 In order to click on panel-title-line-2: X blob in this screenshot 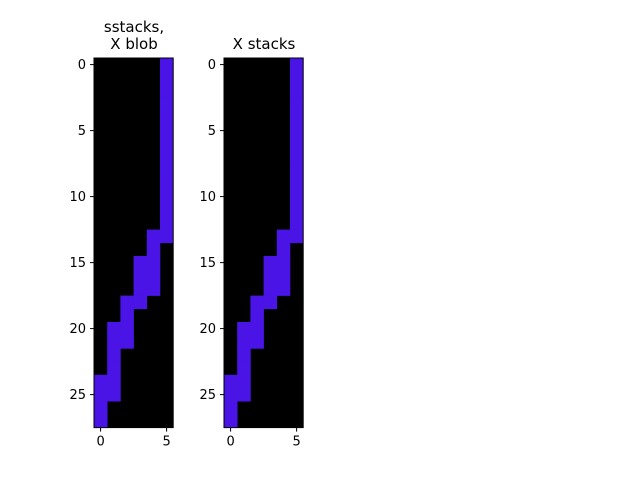, I will do `click(133, 44)`.